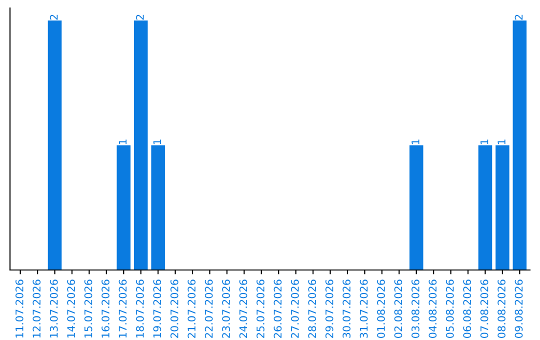  I want to click on x-tick-label: 06.08.2026, so click(467, 309).